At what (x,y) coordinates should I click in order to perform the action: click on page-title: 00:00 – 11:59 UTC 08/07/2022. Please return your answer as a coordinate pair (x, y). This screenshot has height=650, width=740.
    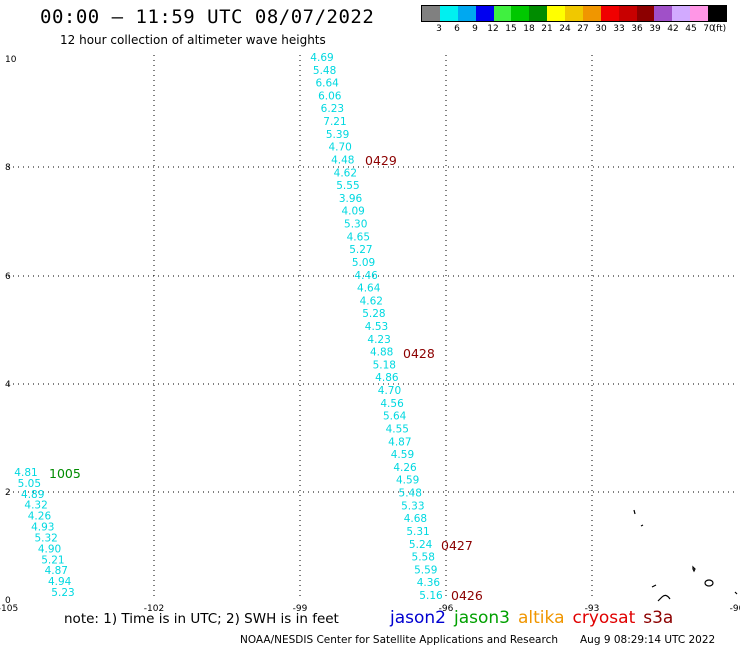
    Looking at the image, I should click on (207, 17).